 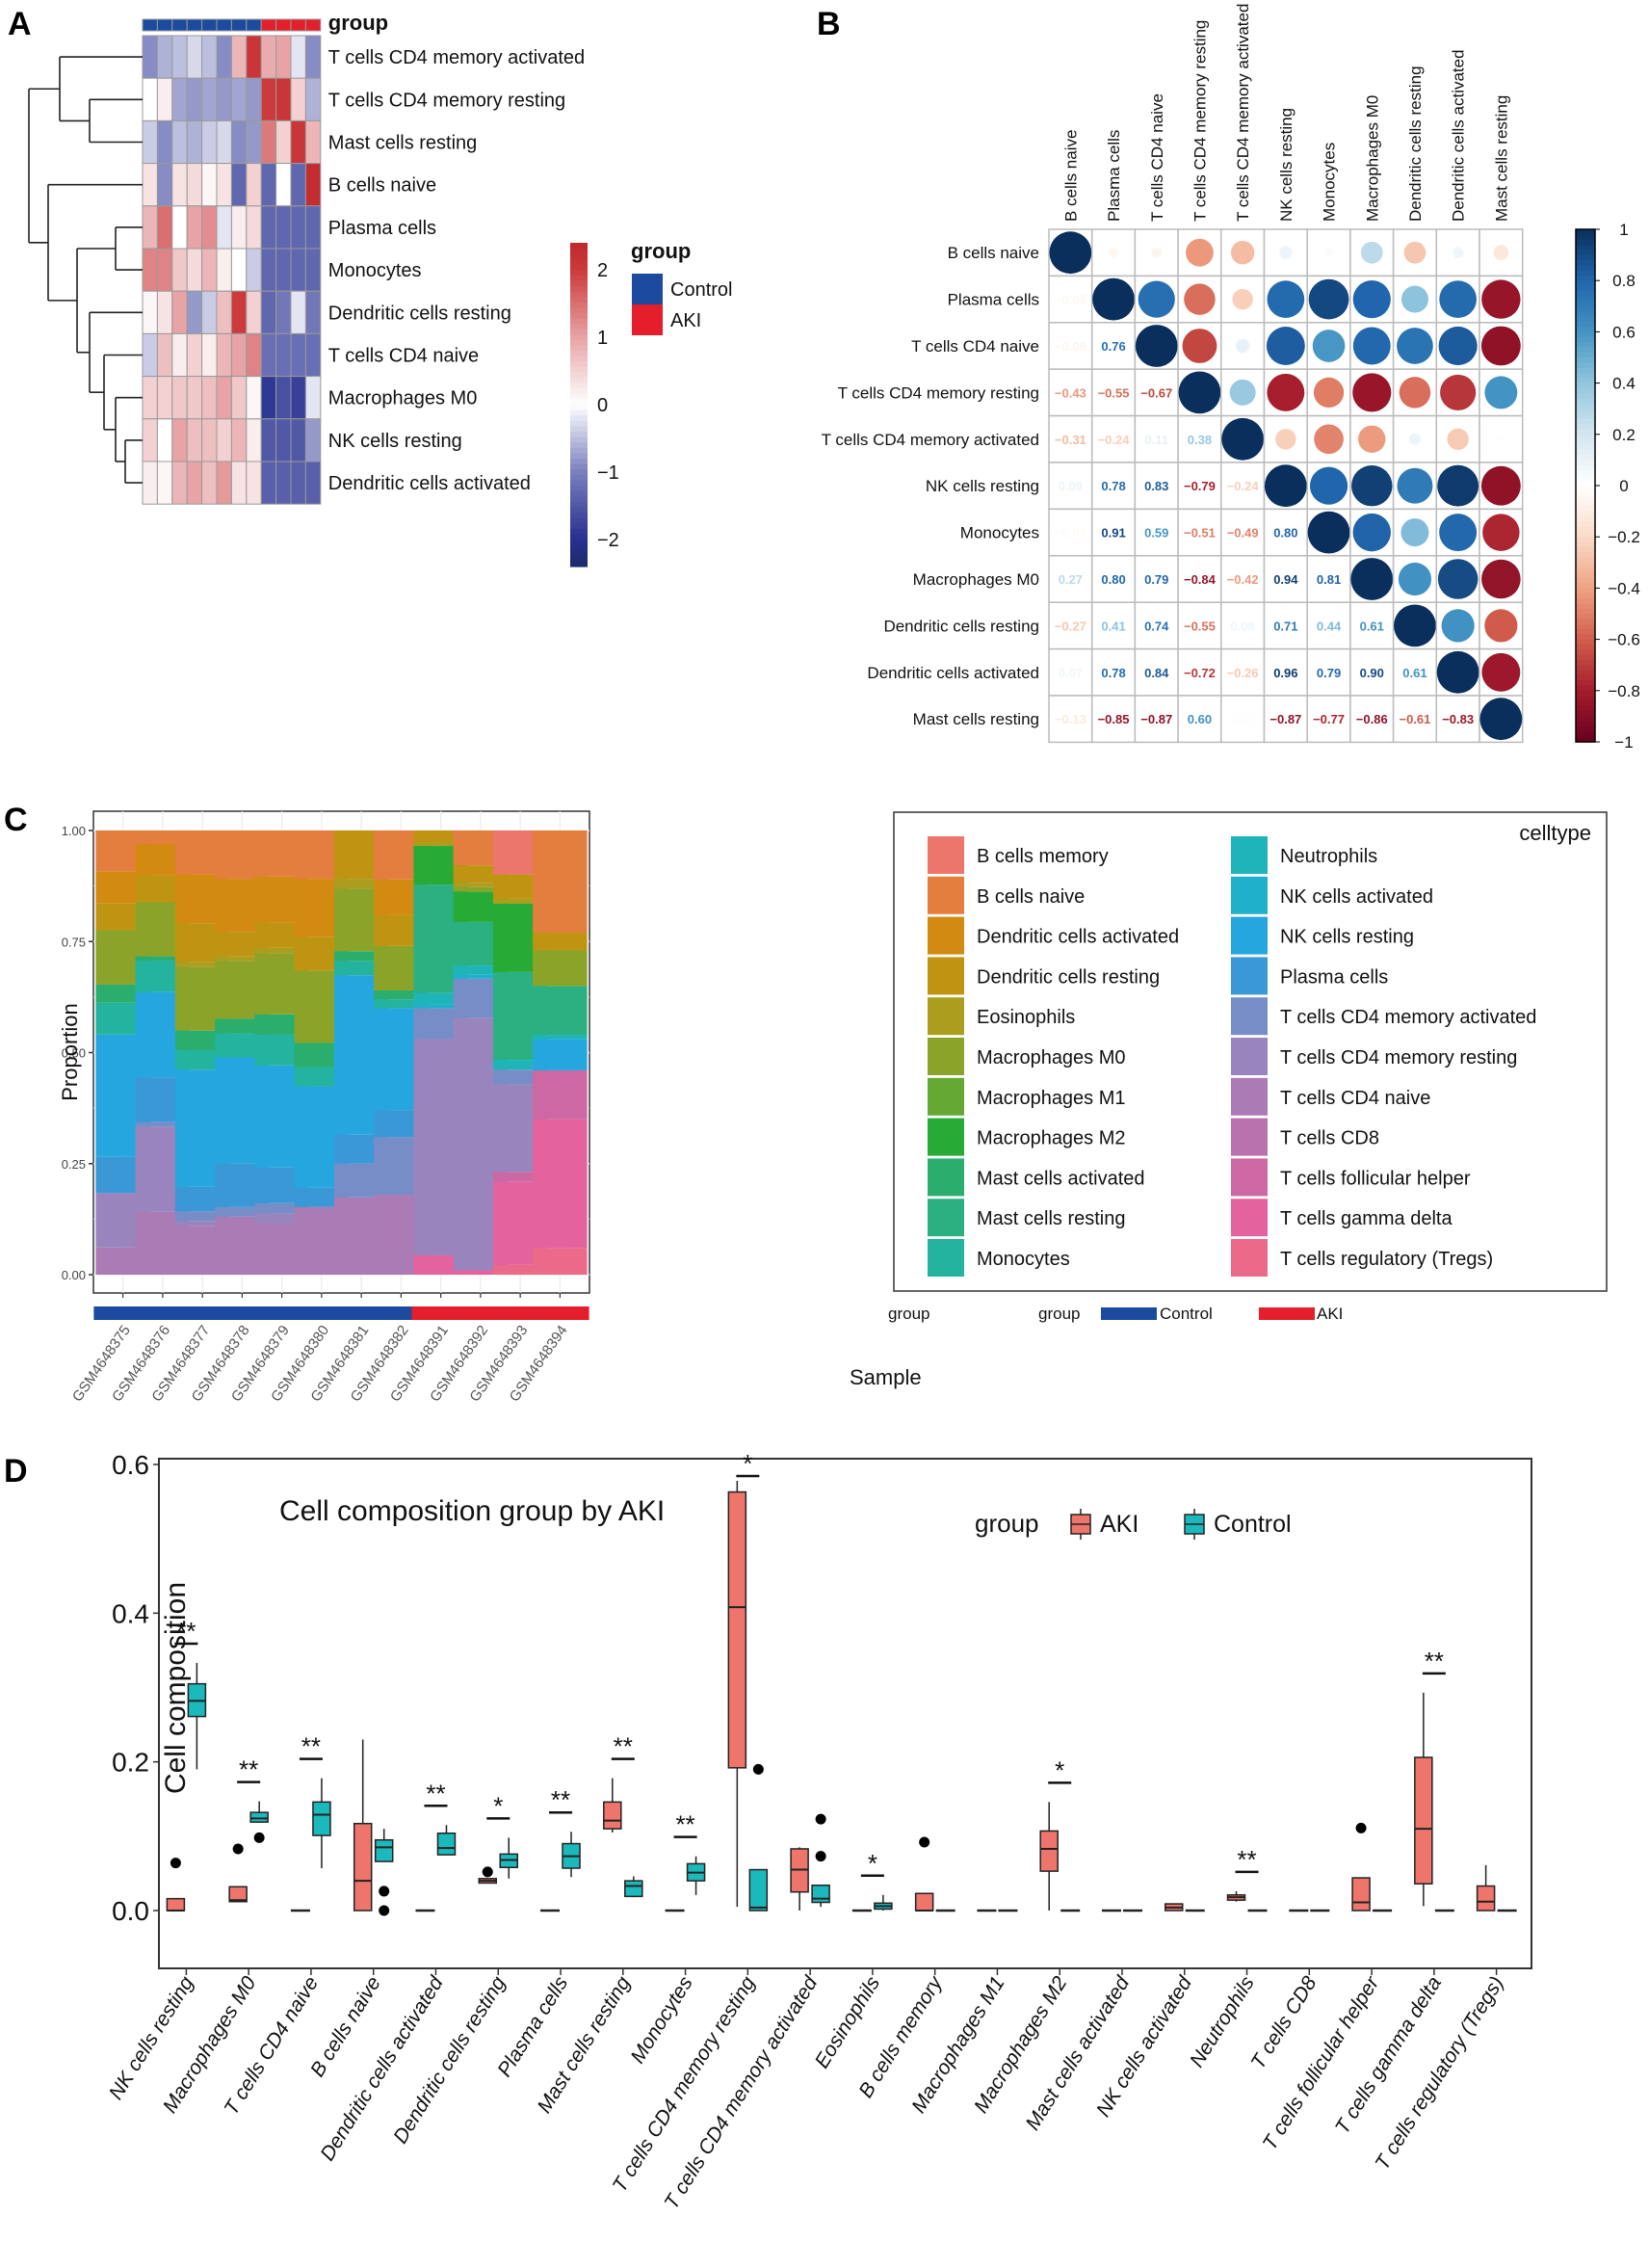 What do you see at coordinates (1156, 673) in the screenshot?
I see `corr-value: 0.84` at bounding box center [1156, 673].